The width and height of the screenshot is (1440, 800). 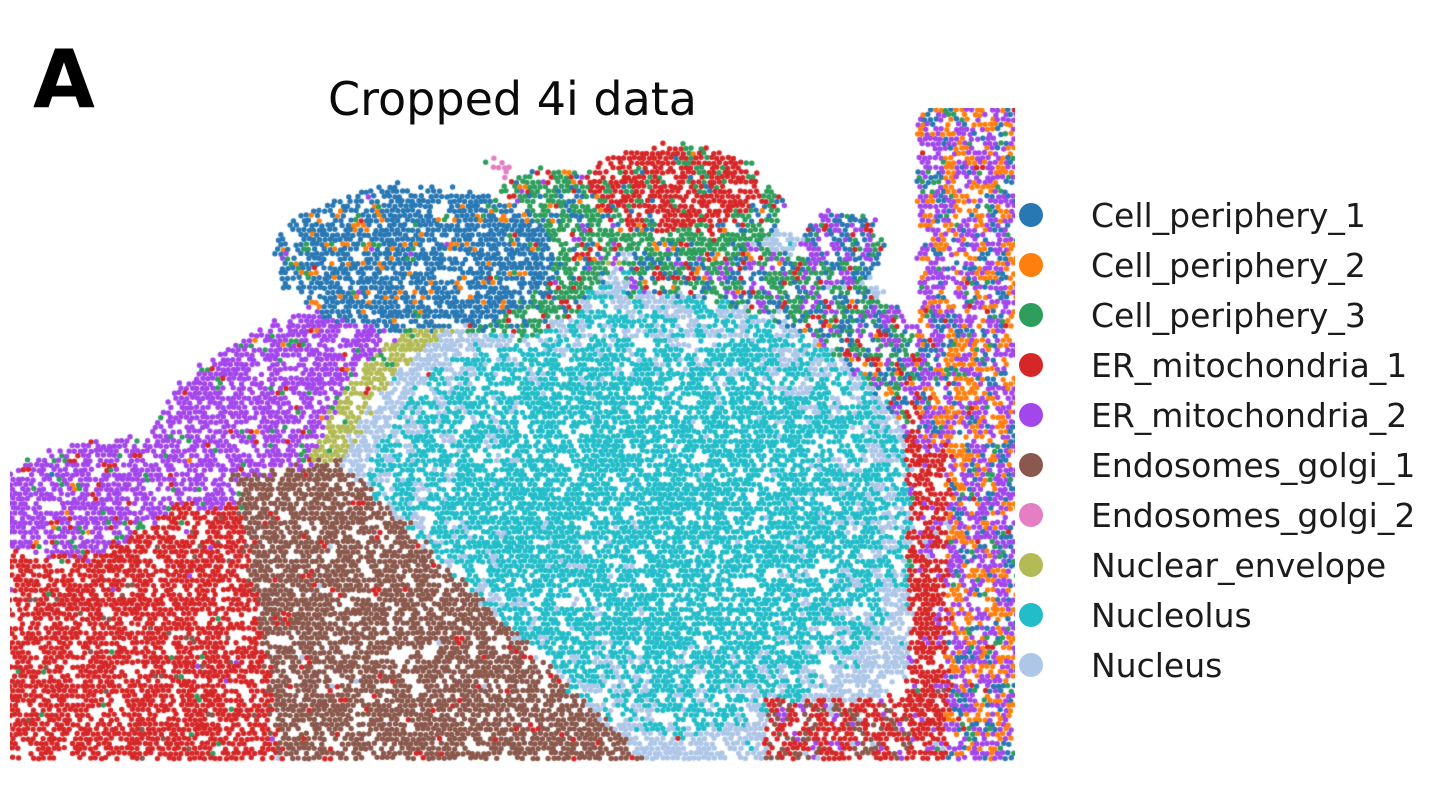 I want to click on legend-item-cell_periphery_2: Cell_periphery_2, so click(x=1224, y=265).